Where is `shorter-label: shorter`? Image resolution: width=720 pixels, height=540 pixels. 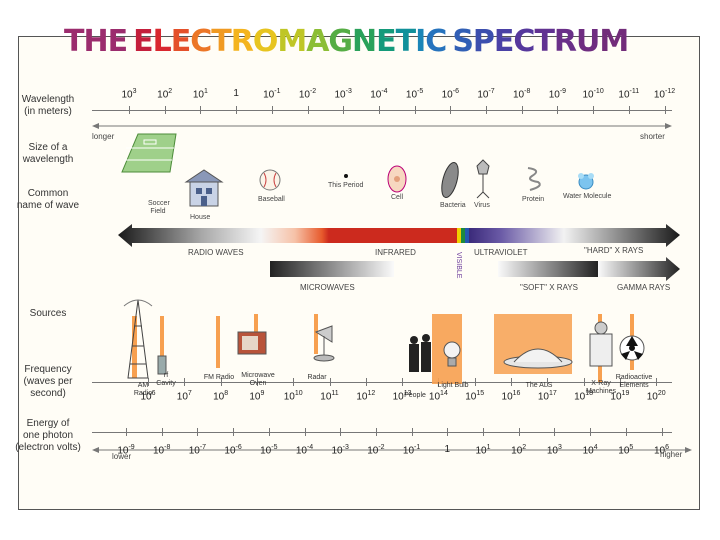 shorter-label: shorter is located at coordinates (652, 136).